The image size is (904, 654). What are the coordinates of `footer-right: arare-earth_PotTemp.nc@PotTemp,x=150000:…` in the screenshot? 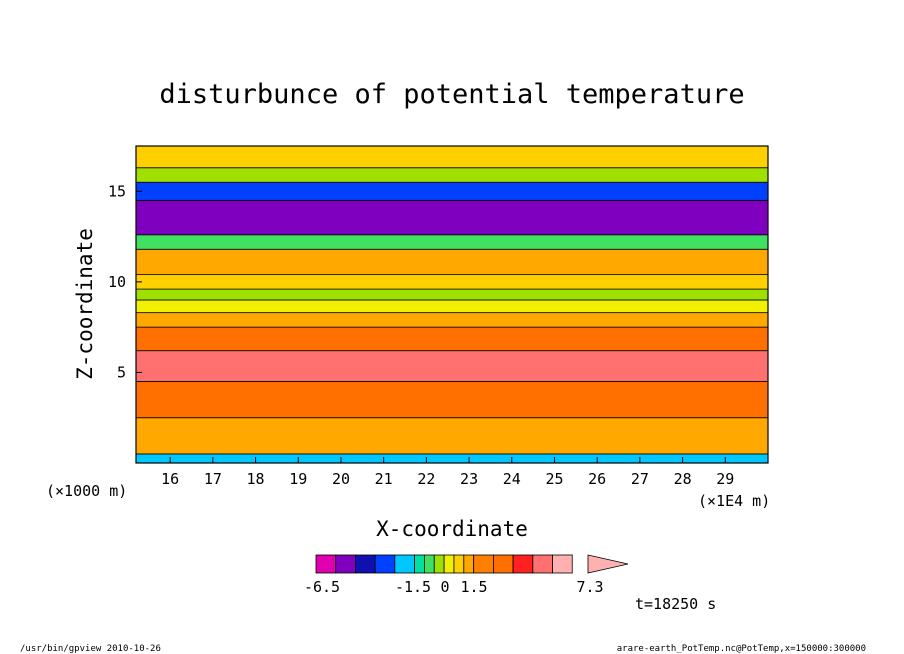 It's located at (741, 649).